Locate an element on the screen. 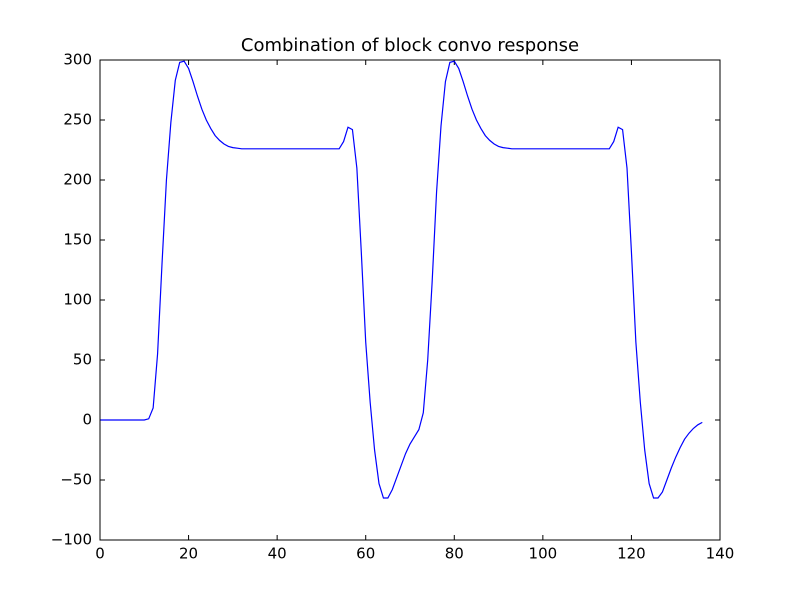  x-tick-label: 0 is located at coordinates (100, 554).